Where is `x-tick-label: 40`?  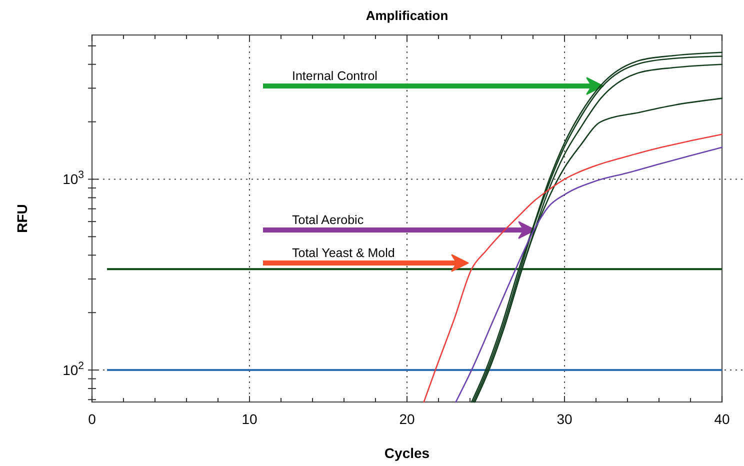 x-tick-label: 40 is located at coordinates (722, 419).